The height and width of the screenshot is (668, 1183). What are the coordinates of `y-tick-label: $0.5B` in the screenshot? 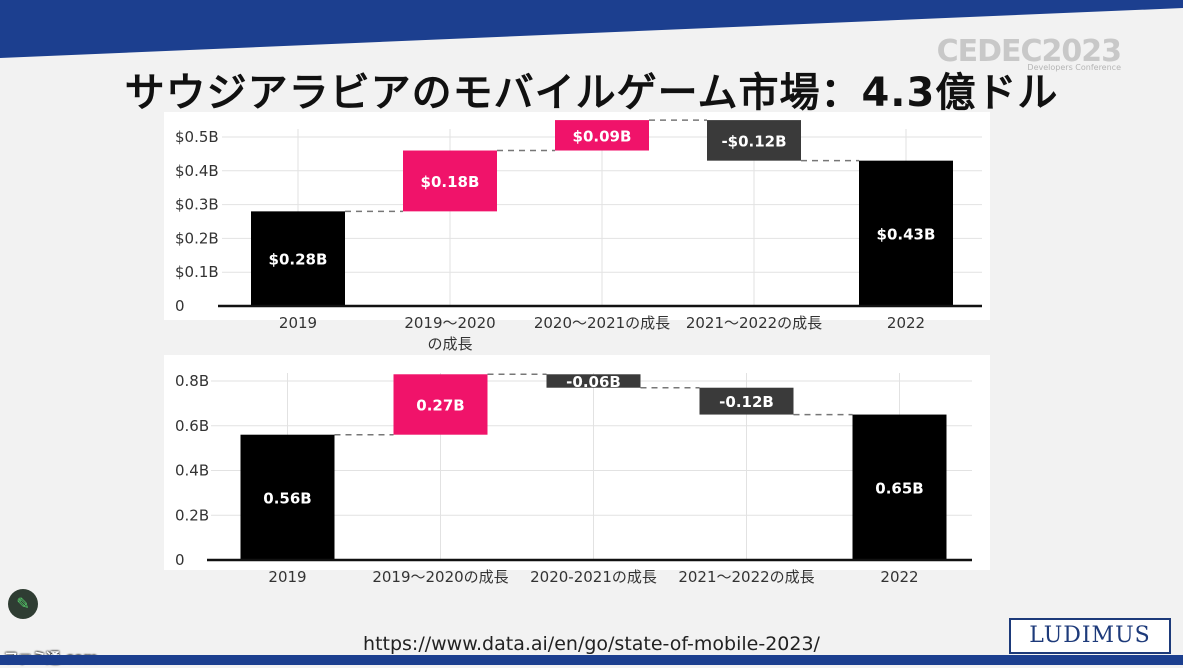 It's located at (197, 137).